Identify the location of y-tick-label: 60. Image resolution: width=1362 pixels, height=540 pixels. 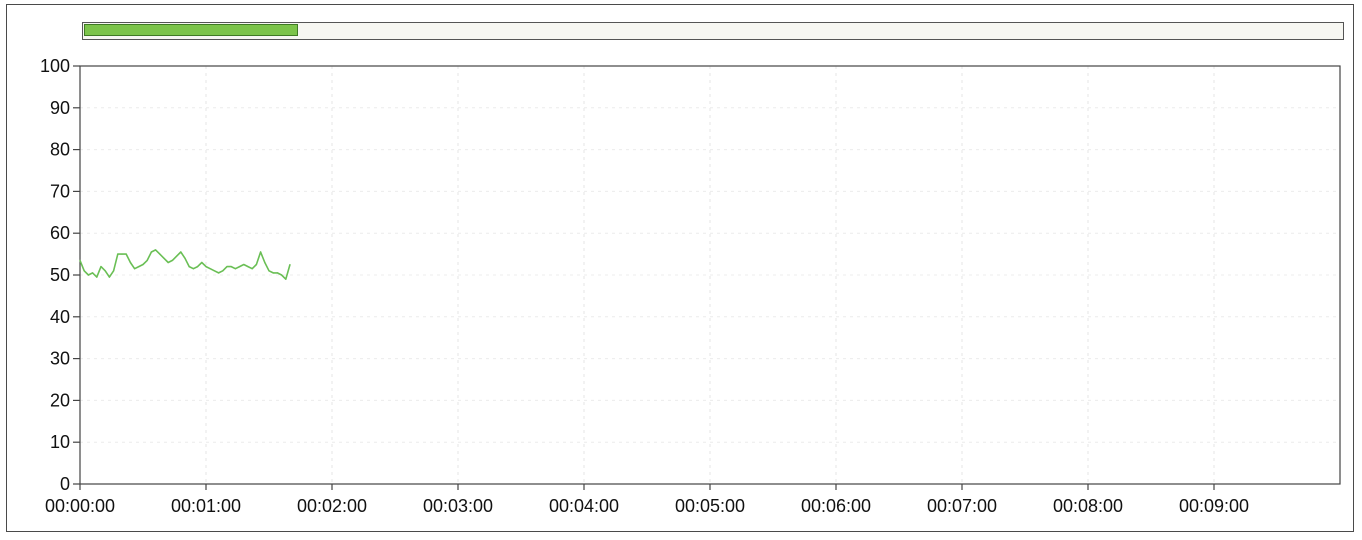
(60, 233).